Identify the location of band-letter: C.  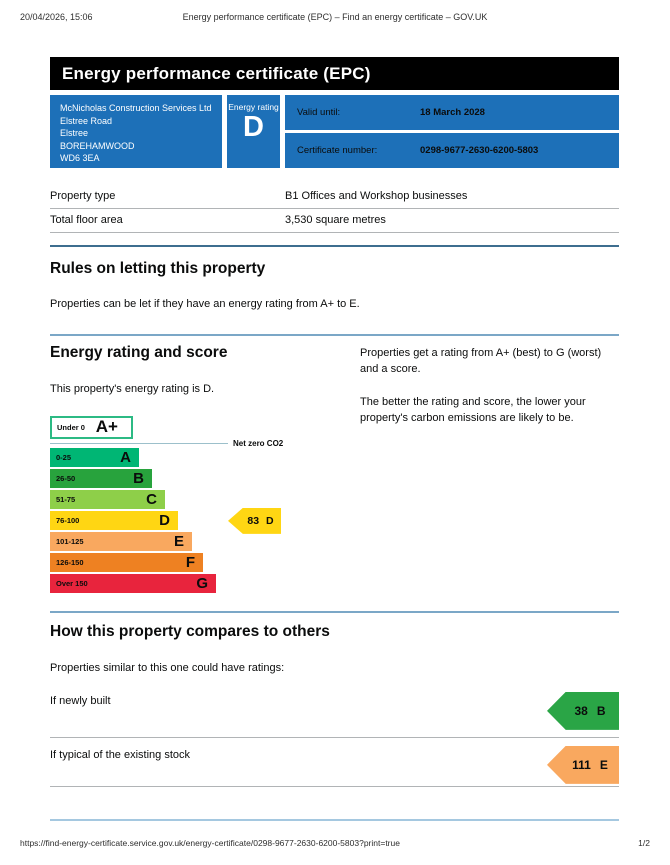
(151, 499).